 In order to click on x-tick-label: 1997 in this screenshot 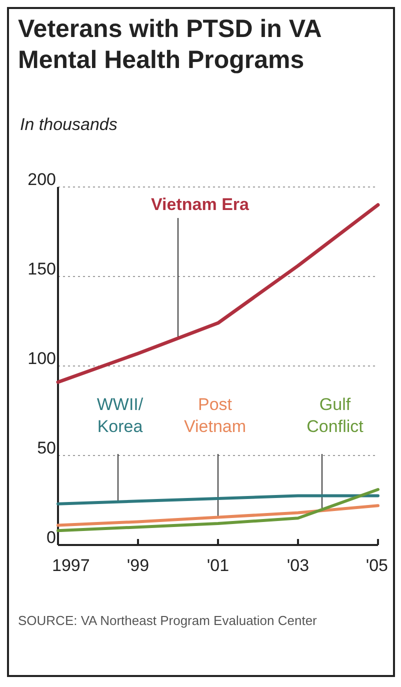, I will do `click(71, 565)`.